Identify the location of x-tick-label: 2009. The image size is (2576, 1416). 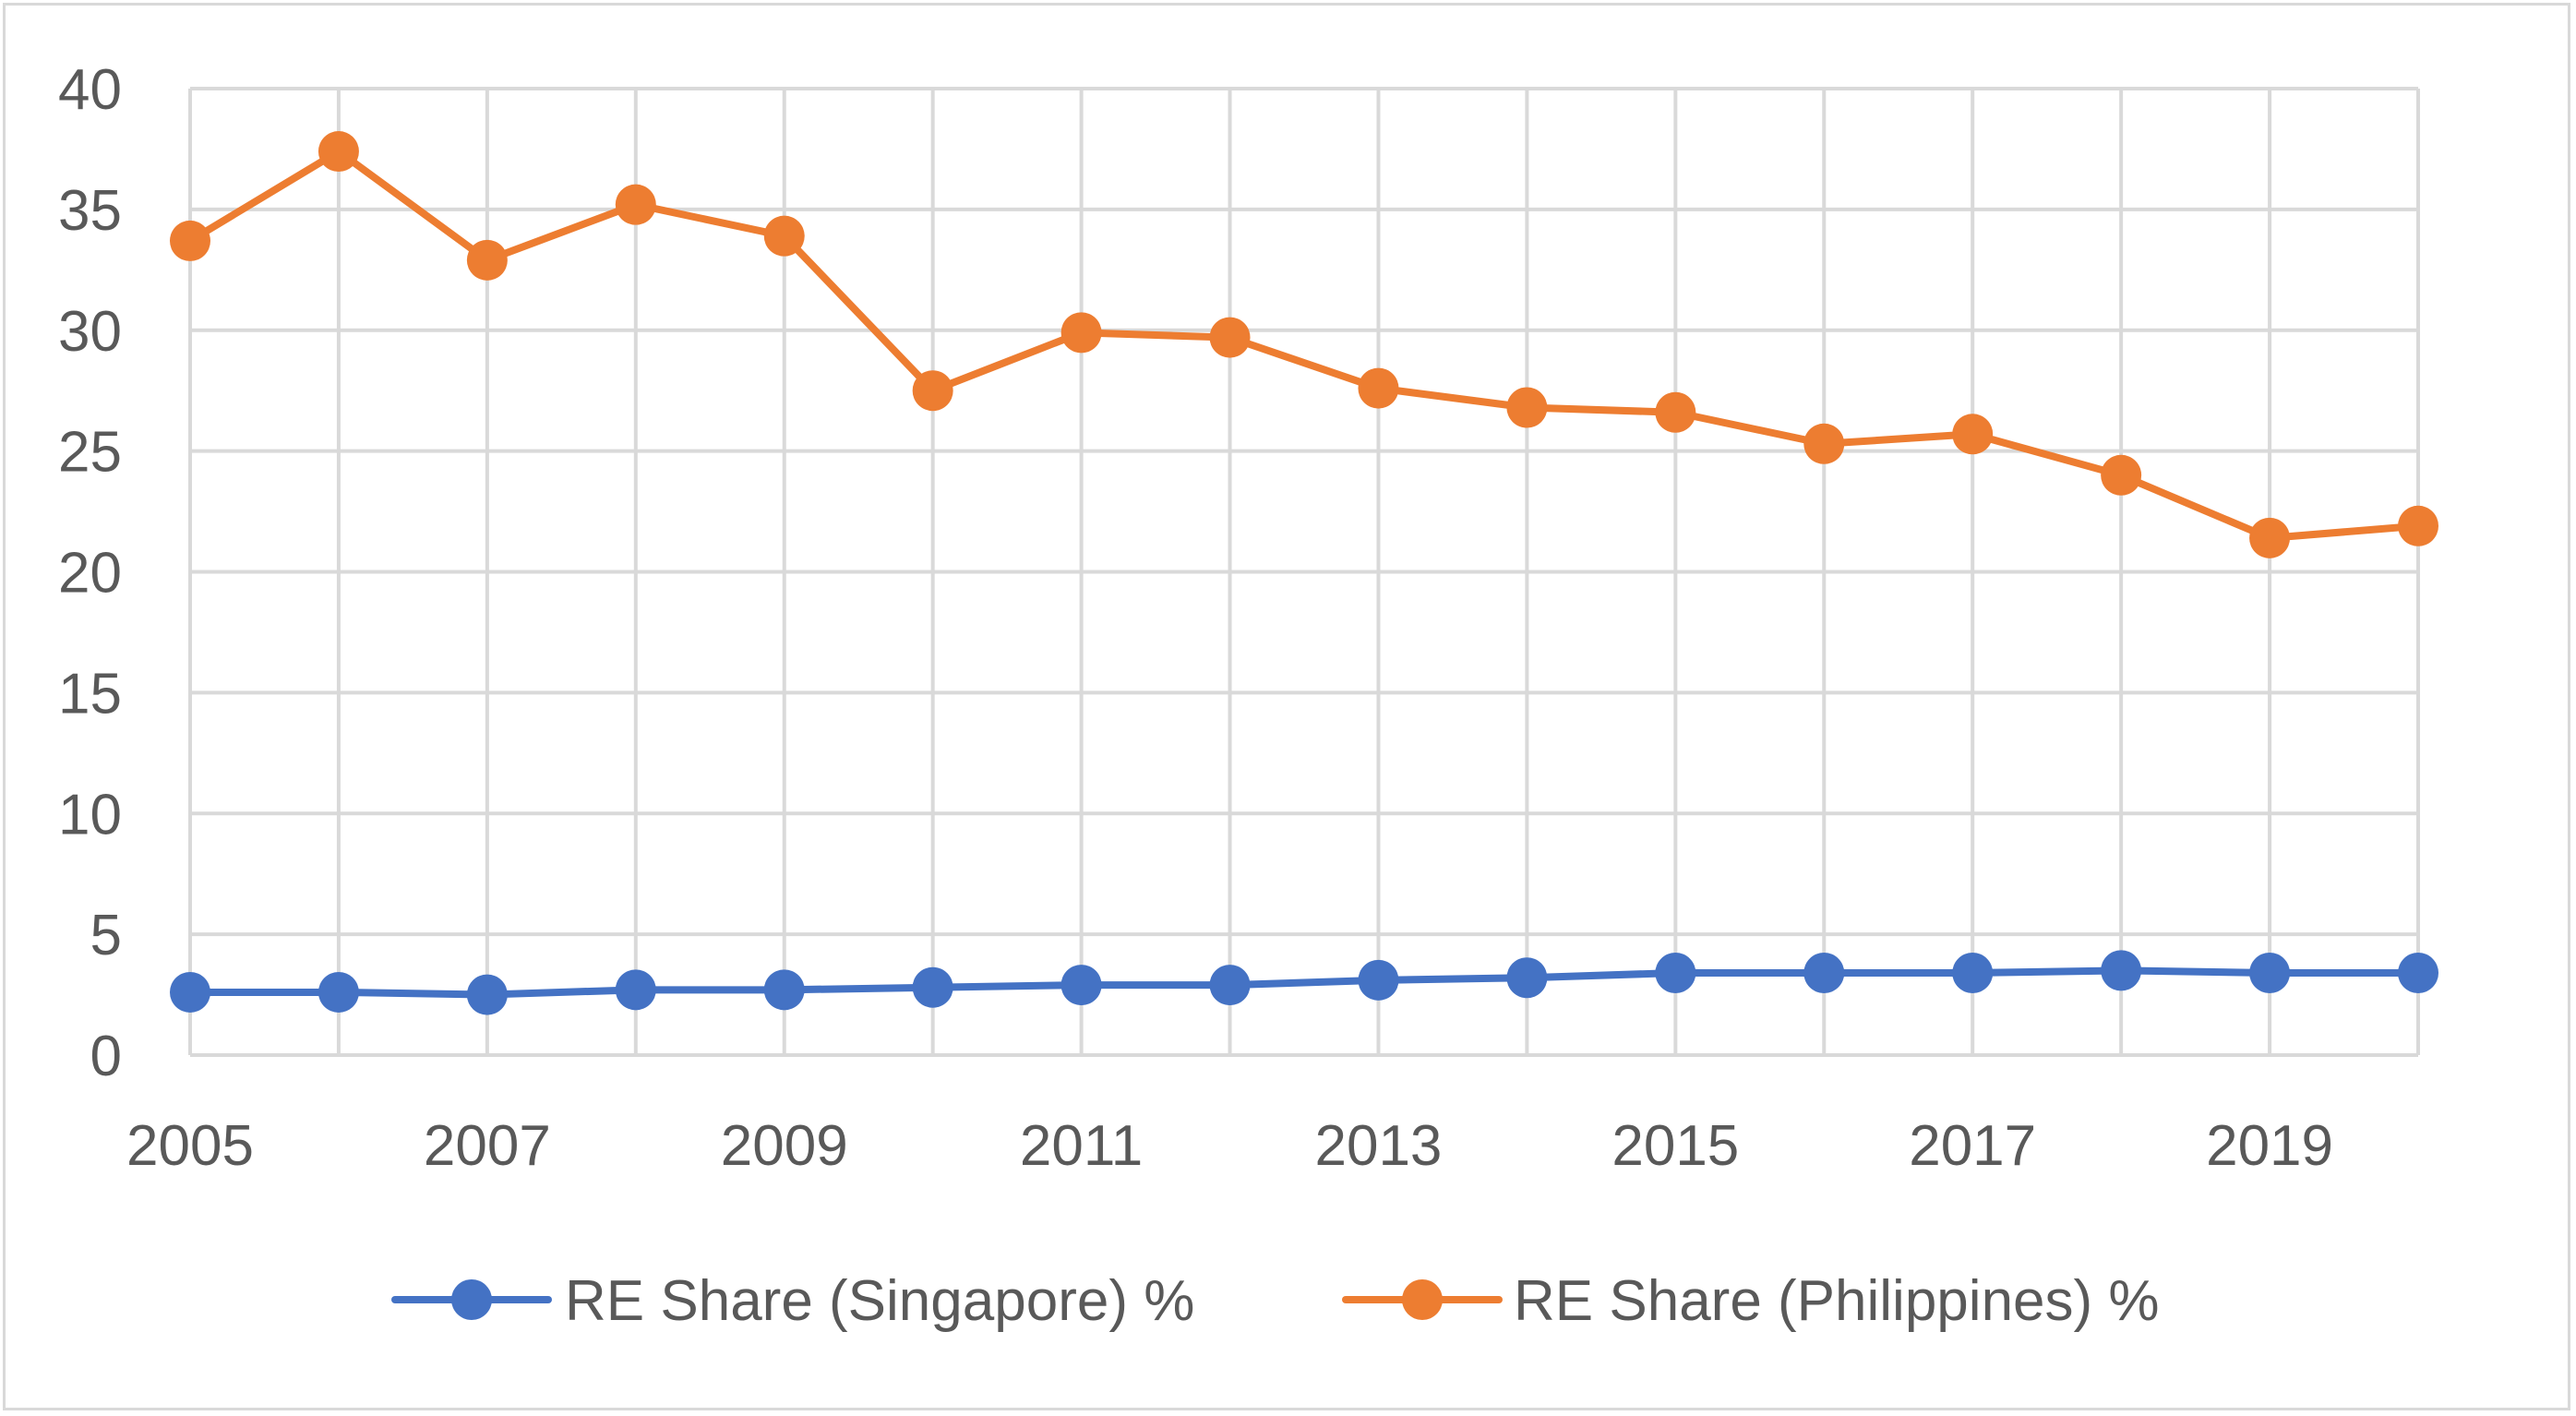
(785, 1146).